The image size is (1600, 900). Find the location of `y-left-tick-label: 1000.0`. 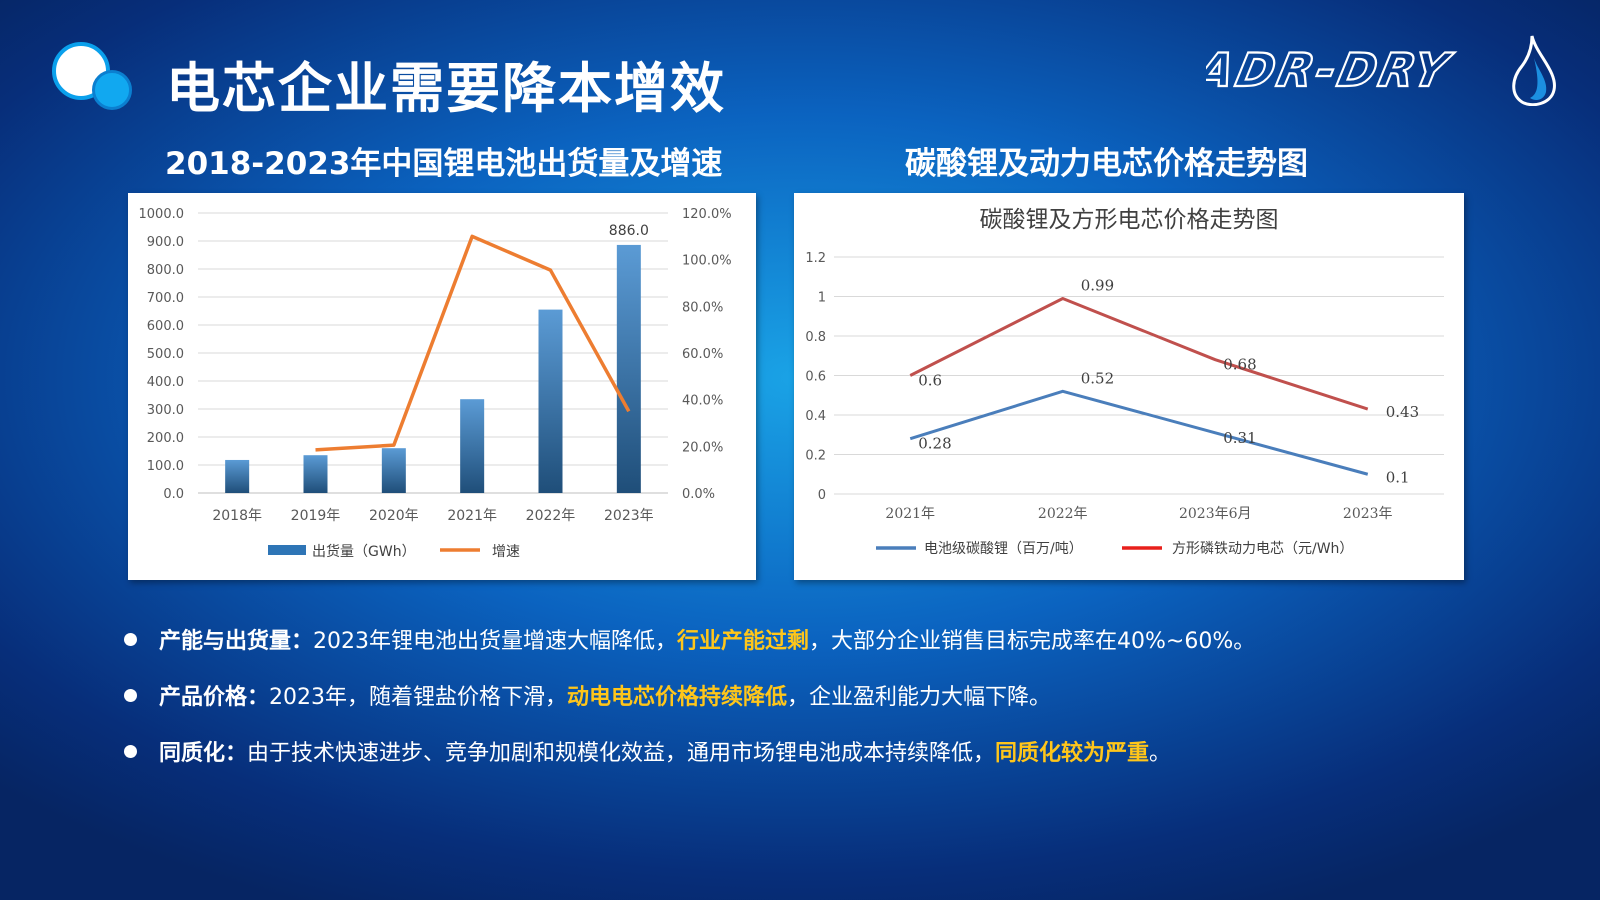

y-left-tick-label: 1000.0 is located at coordinates (162, 214).